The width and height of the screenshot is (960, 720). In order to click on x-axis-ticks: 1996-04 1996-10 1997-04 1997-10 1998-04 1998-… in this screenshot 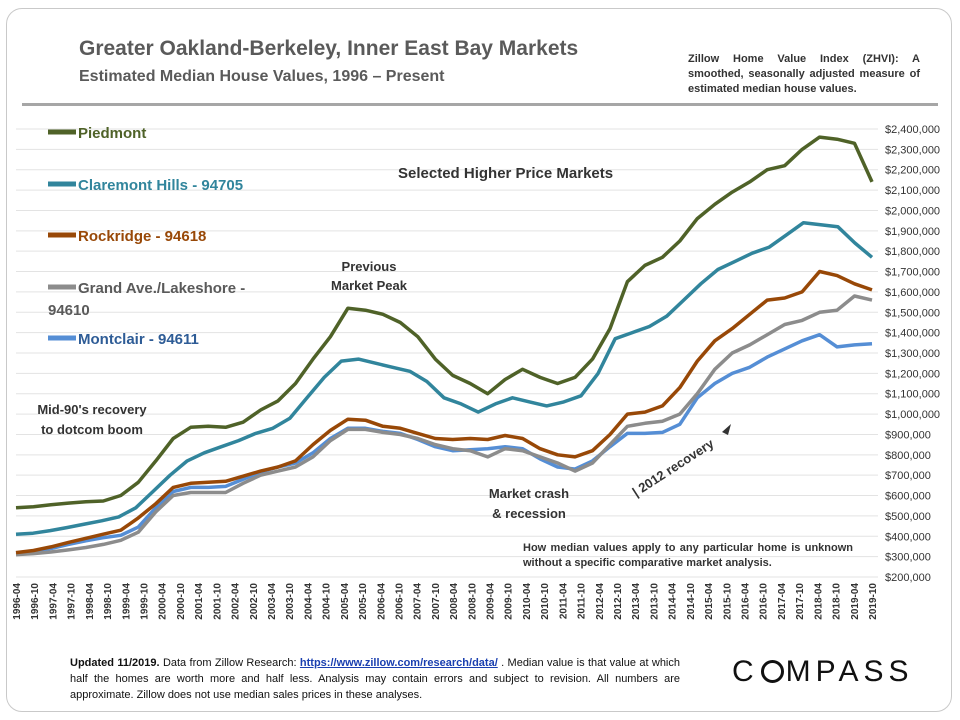, I will do `click(445, 601)`.